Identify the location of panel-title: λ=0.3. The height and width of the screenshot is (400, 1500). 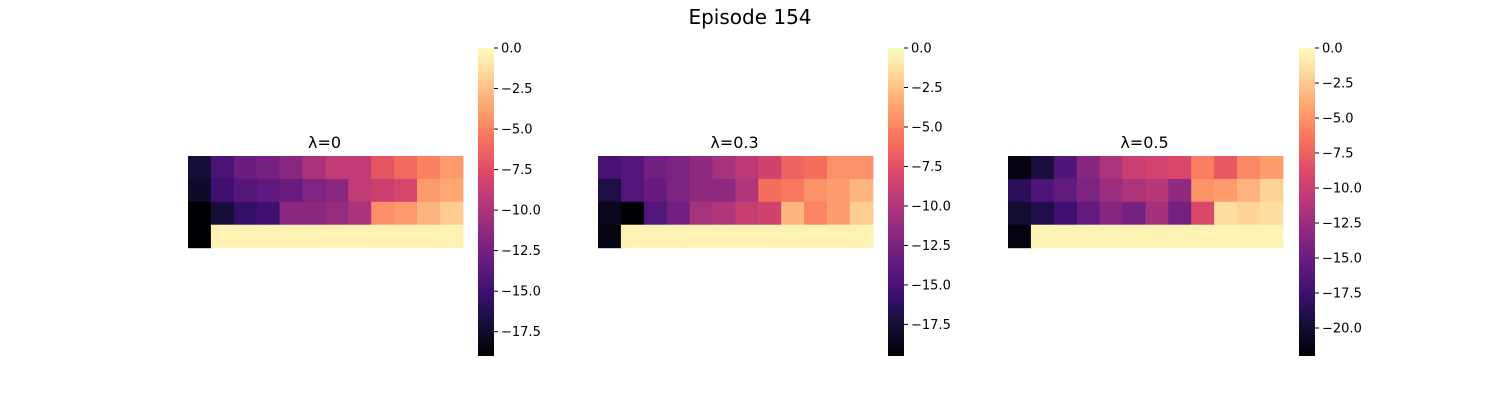
(734, 142).